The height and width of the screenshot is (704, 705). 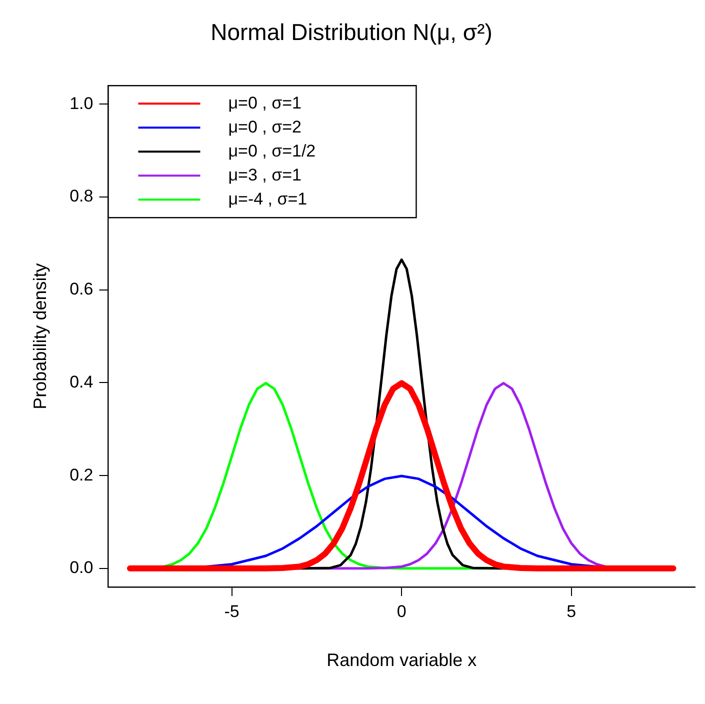 I want to click on y-axis-title: Probability density, so click(x=40, y=336).